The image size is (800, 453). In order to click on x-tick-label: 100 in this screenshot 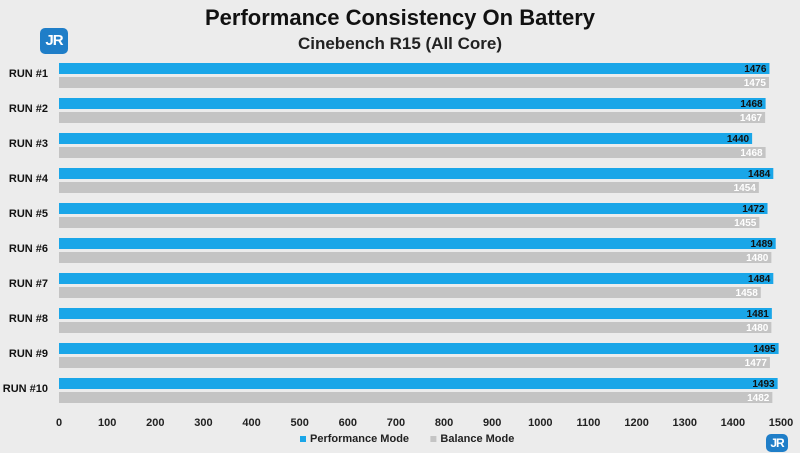, I will do `click(107, 423)`.